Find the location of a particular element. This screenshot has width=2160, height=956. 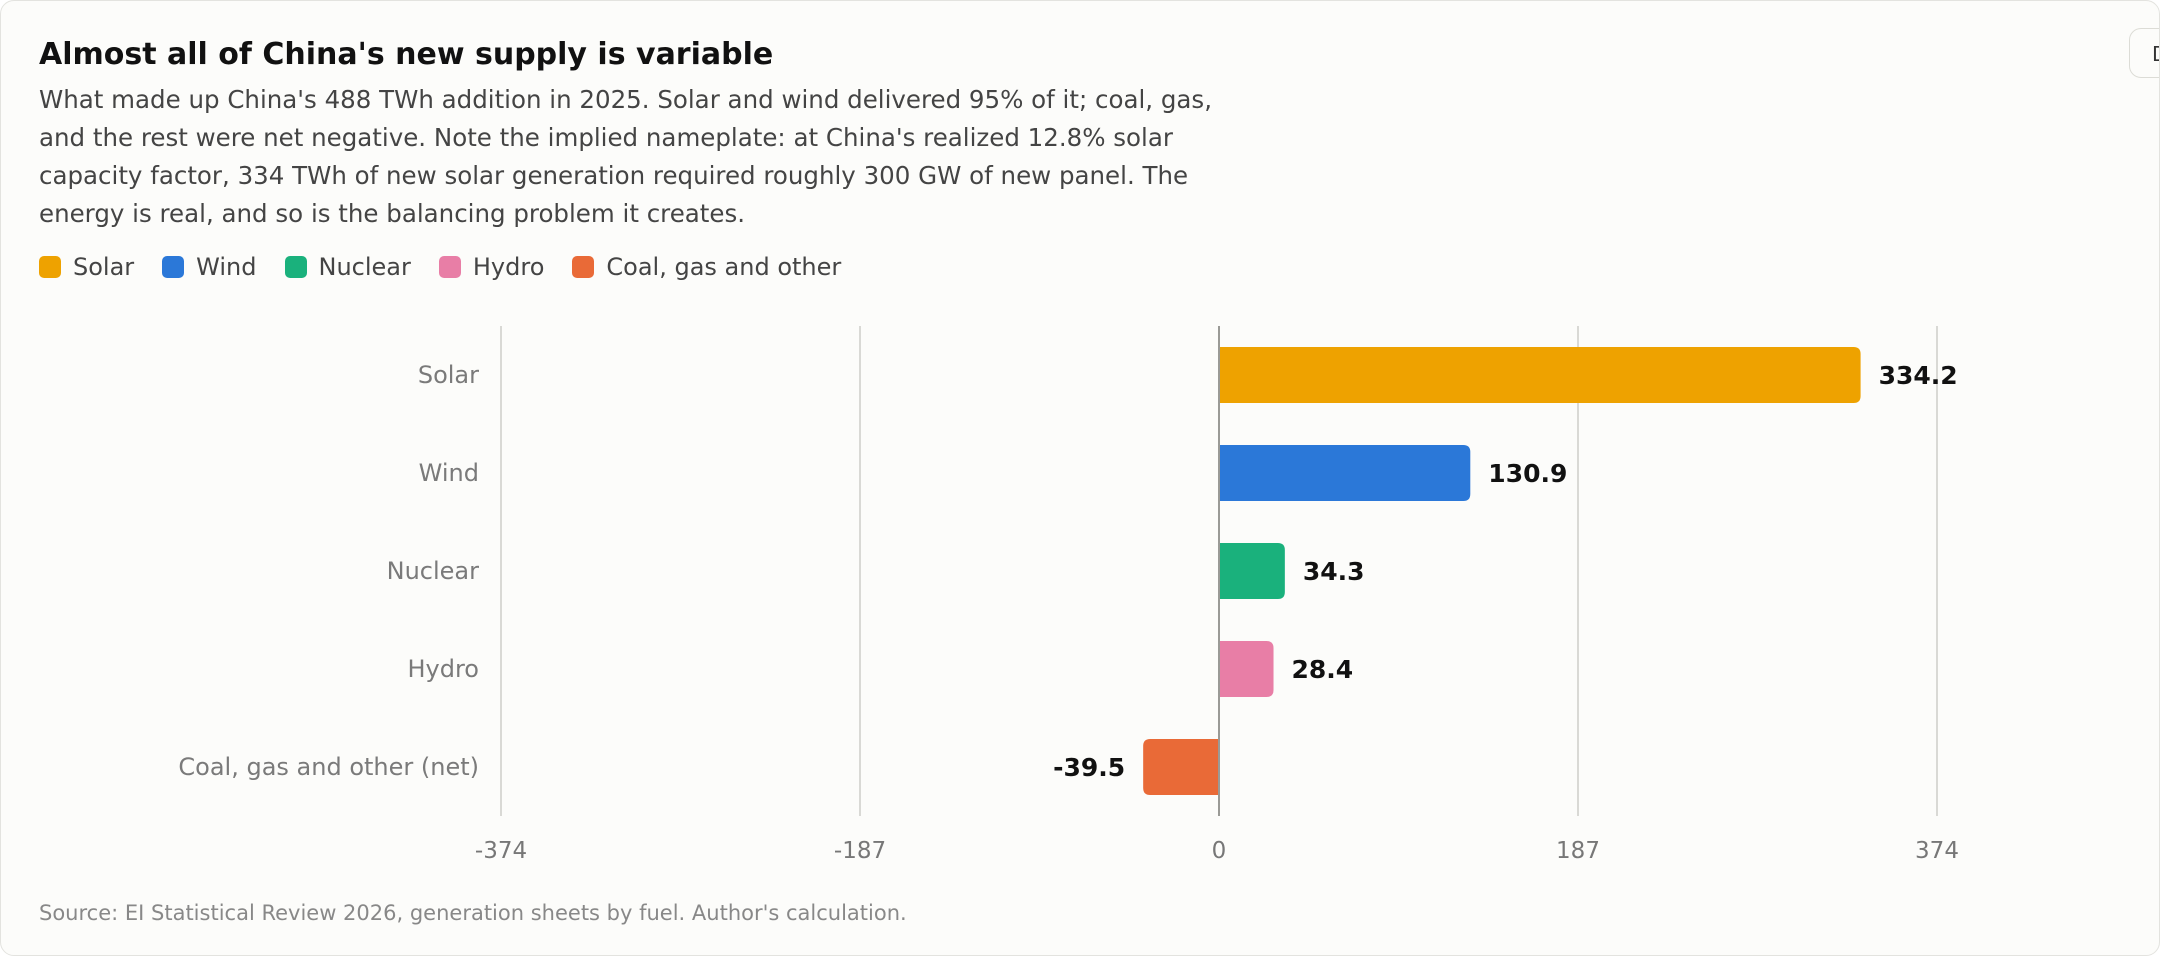

category-label-hydro: Hydro is located at coordinates (443, 669).